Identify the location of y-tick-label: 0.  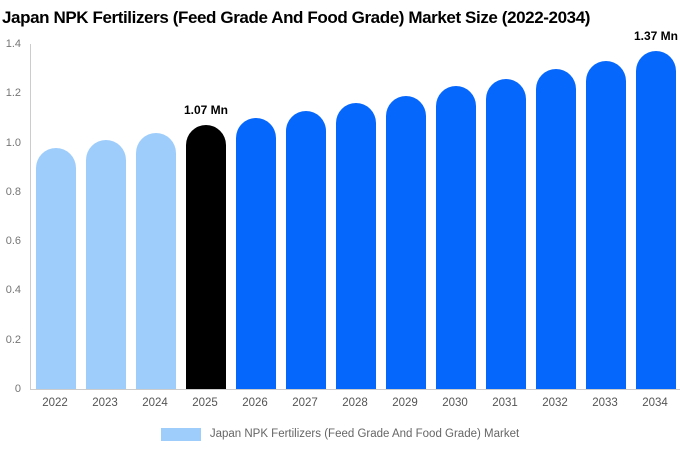
(17, 389).